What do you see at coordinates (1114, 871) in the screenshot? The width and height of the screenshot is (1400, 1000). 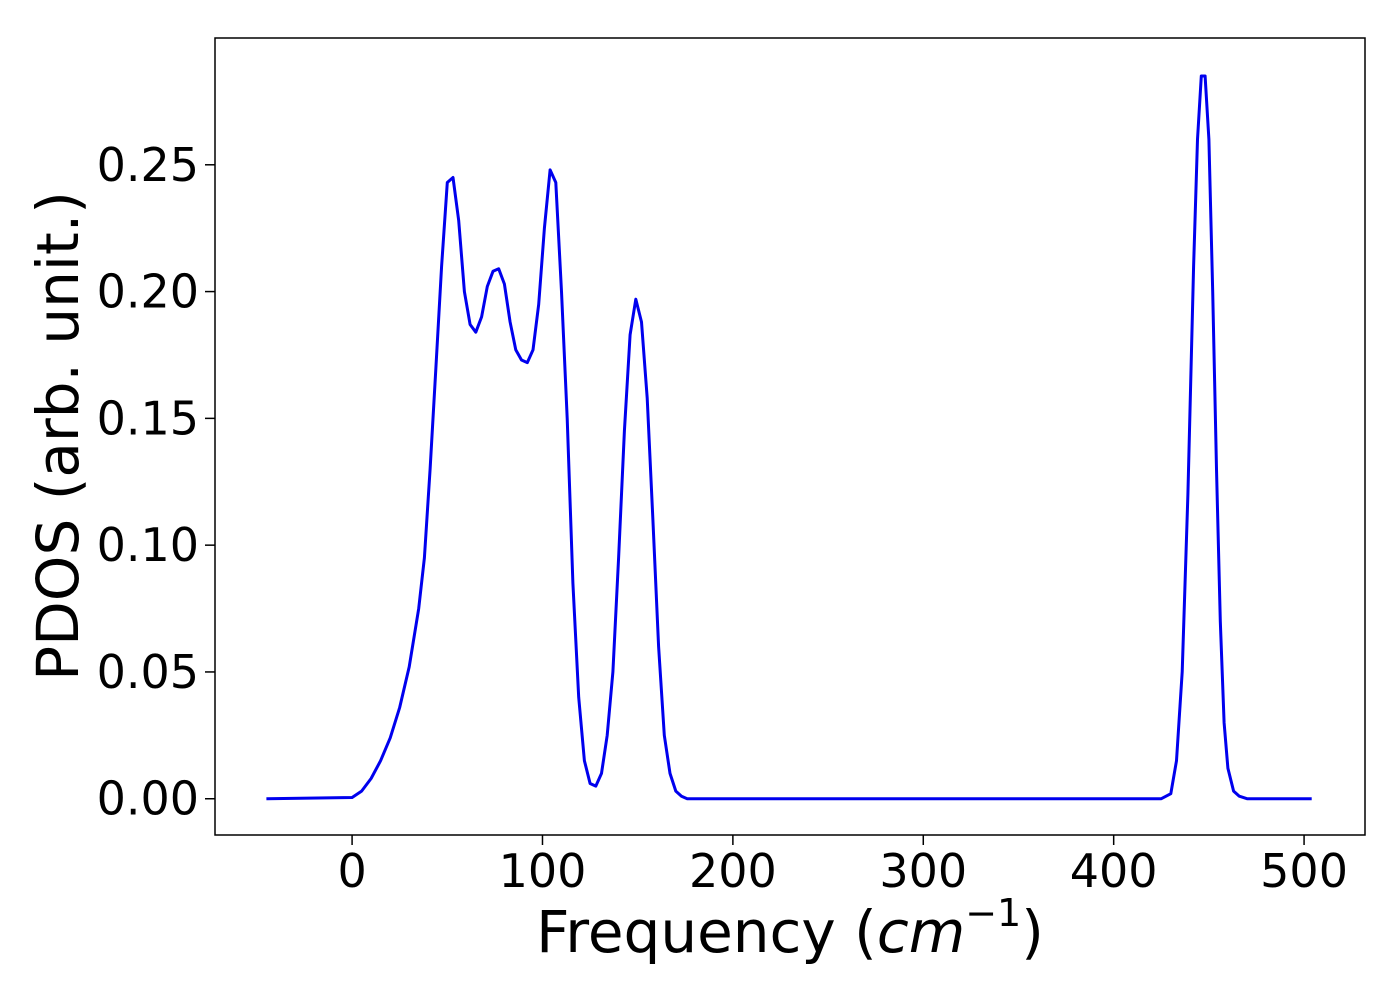 I see `x-tick-label: 400` at bounding box center [1114, 871].